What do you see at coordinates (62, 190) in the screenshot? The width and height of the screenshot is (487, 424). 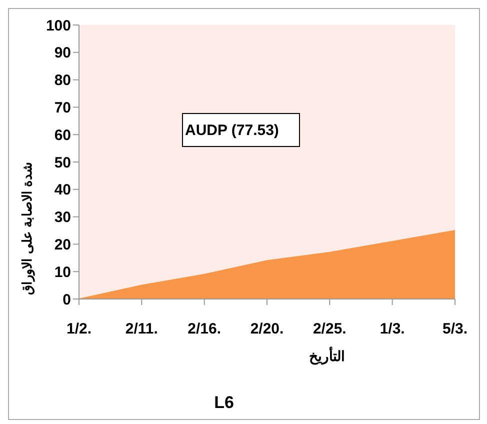 I see `y-tick-label: 40` at bounding box center [62, 190].